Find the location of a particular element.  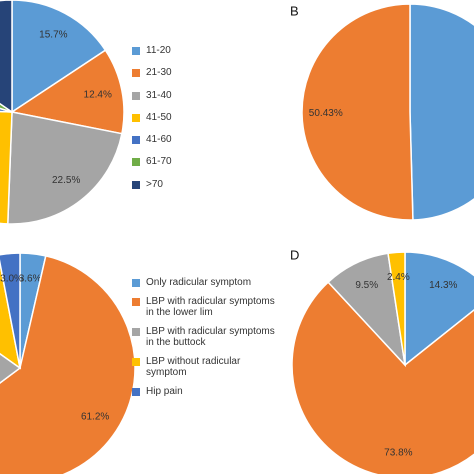

legend-label: LBP without radicular symptom is located at coordinates (193, 367).